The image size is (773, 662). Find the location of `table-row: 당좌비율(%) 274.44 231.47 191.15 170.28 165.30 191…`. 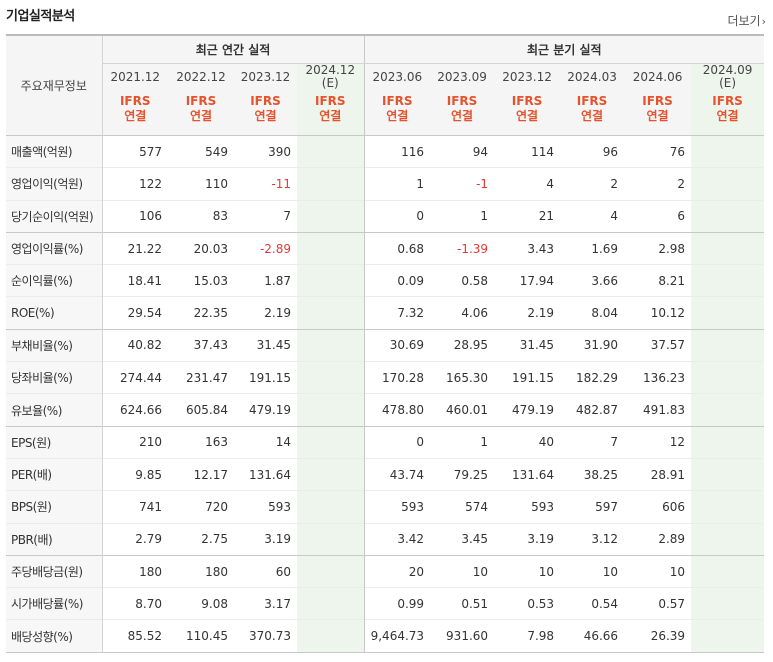

table-row: 당좌비율(%) 274.44 231.47 191.15 170.28 165.30 191… is located at coordinates (385, 377).